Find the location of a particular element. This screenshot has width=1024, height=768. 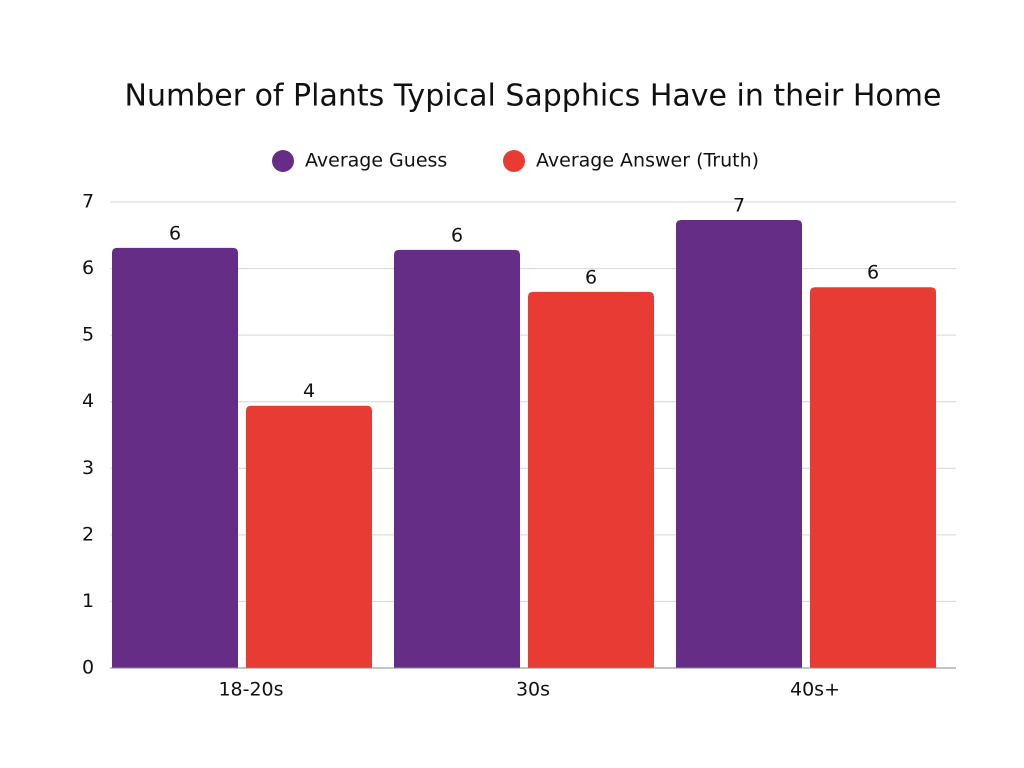

y-tick-label: 1 is located at coordinates (88, 601).